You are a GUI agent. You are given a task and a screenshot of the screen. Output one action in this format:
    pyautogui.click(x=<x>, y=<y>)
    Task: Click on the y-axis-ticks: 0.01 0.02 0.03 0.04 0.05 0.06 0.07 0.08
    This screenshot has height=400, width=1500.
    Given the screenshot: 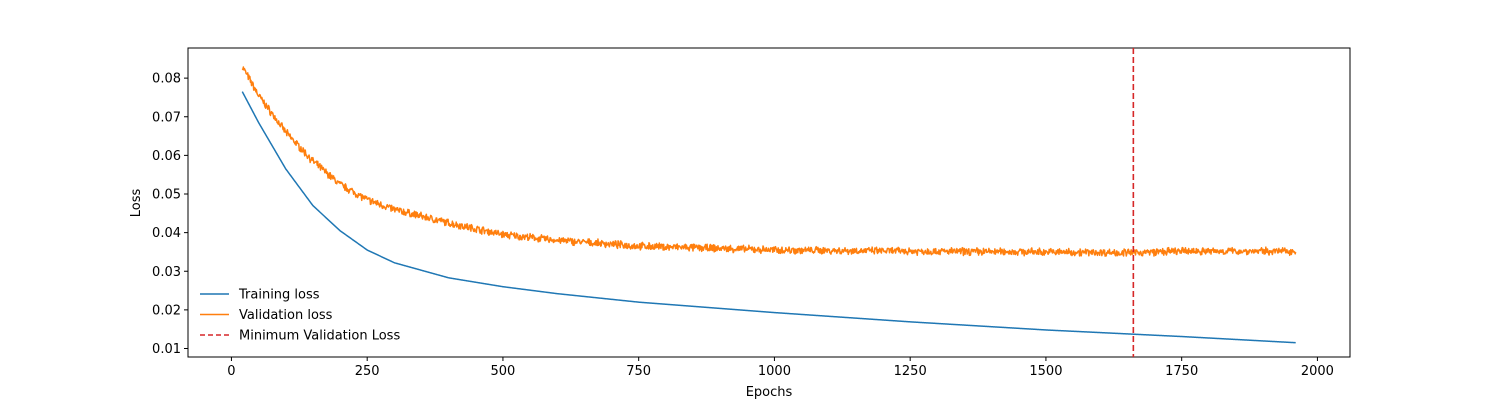 What is the action you would take?
    pyautogui.click(x=170, y=214)
    